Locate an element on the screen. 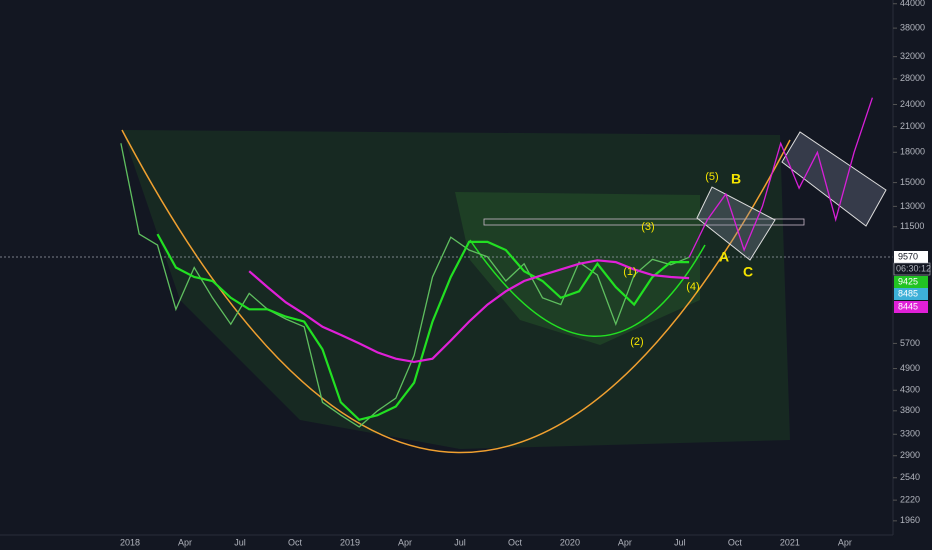  y-tick-label: 4300 is located at coordinates (910, 390).